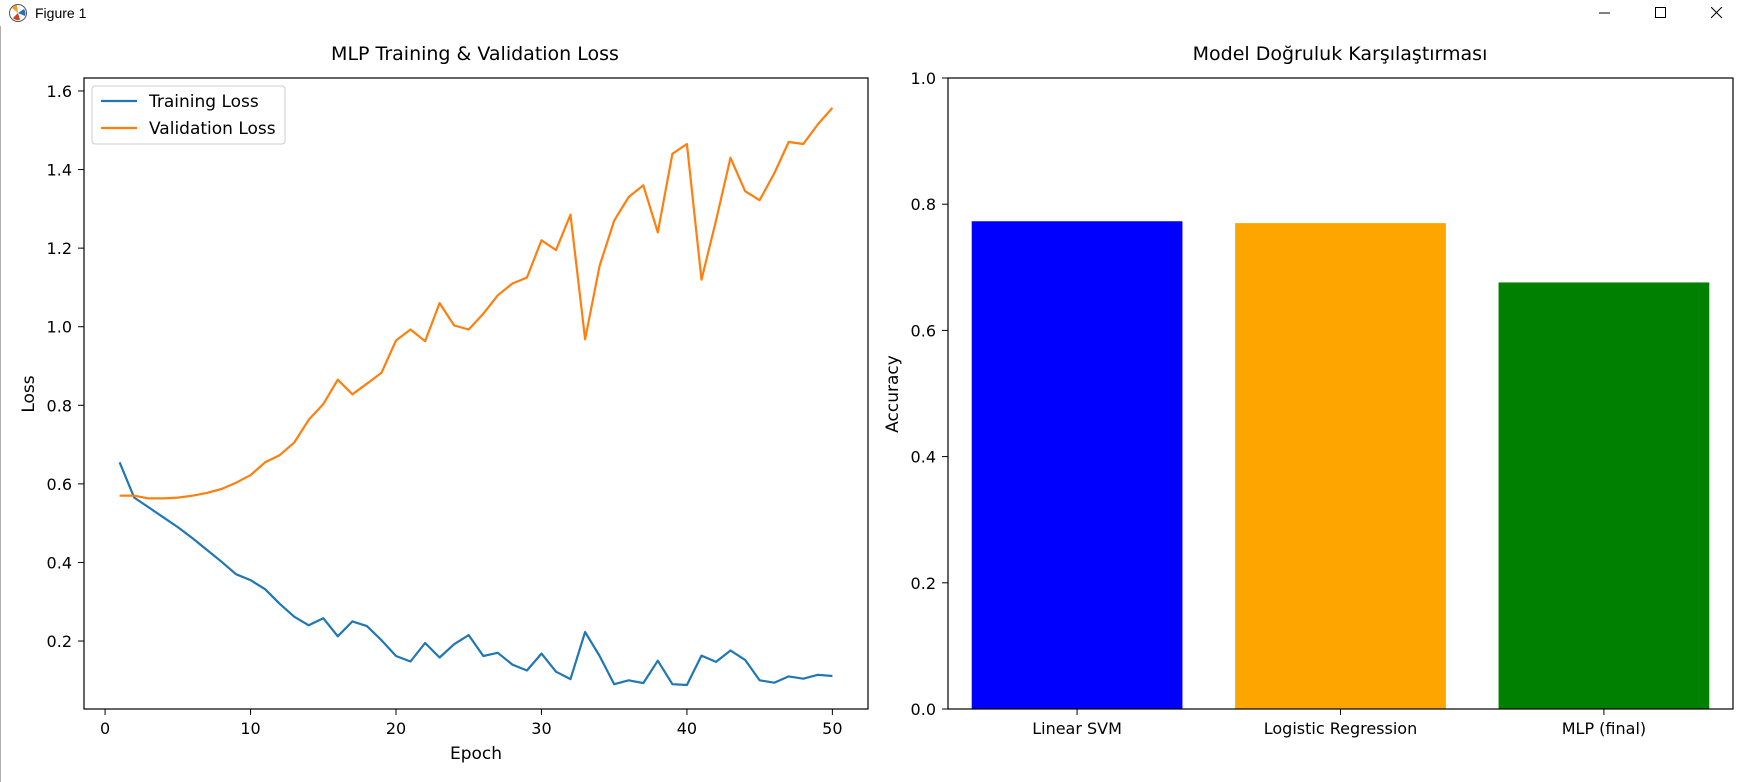 The image size is (1747, 782). I want to click on minimize-icon, so click(1604, 13).